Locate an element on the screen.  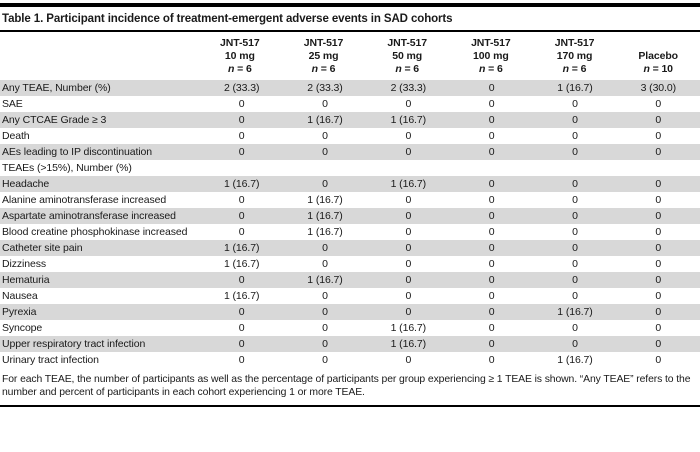
column-n-label: n = 6 is located at coordinates (575, 69).